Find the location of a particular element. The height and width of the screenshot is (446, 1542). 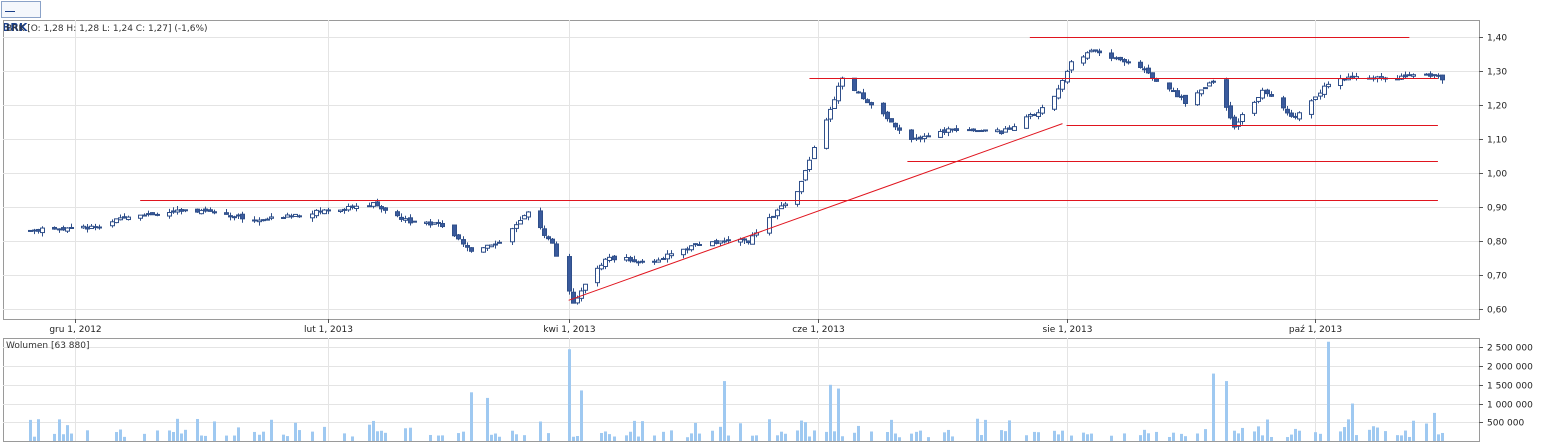

price-tick-label: 0,90 is located at coordinates (1497, 209).